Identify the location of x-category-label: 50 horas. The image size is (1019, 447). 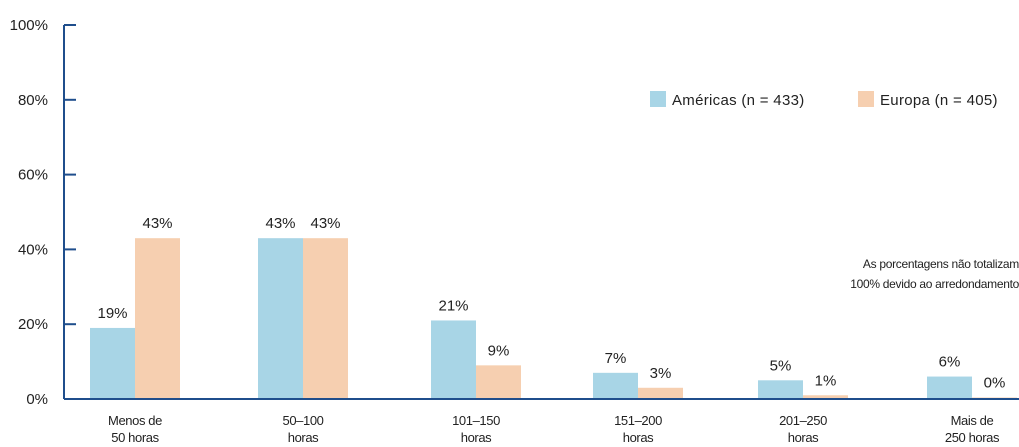
(135, 437).